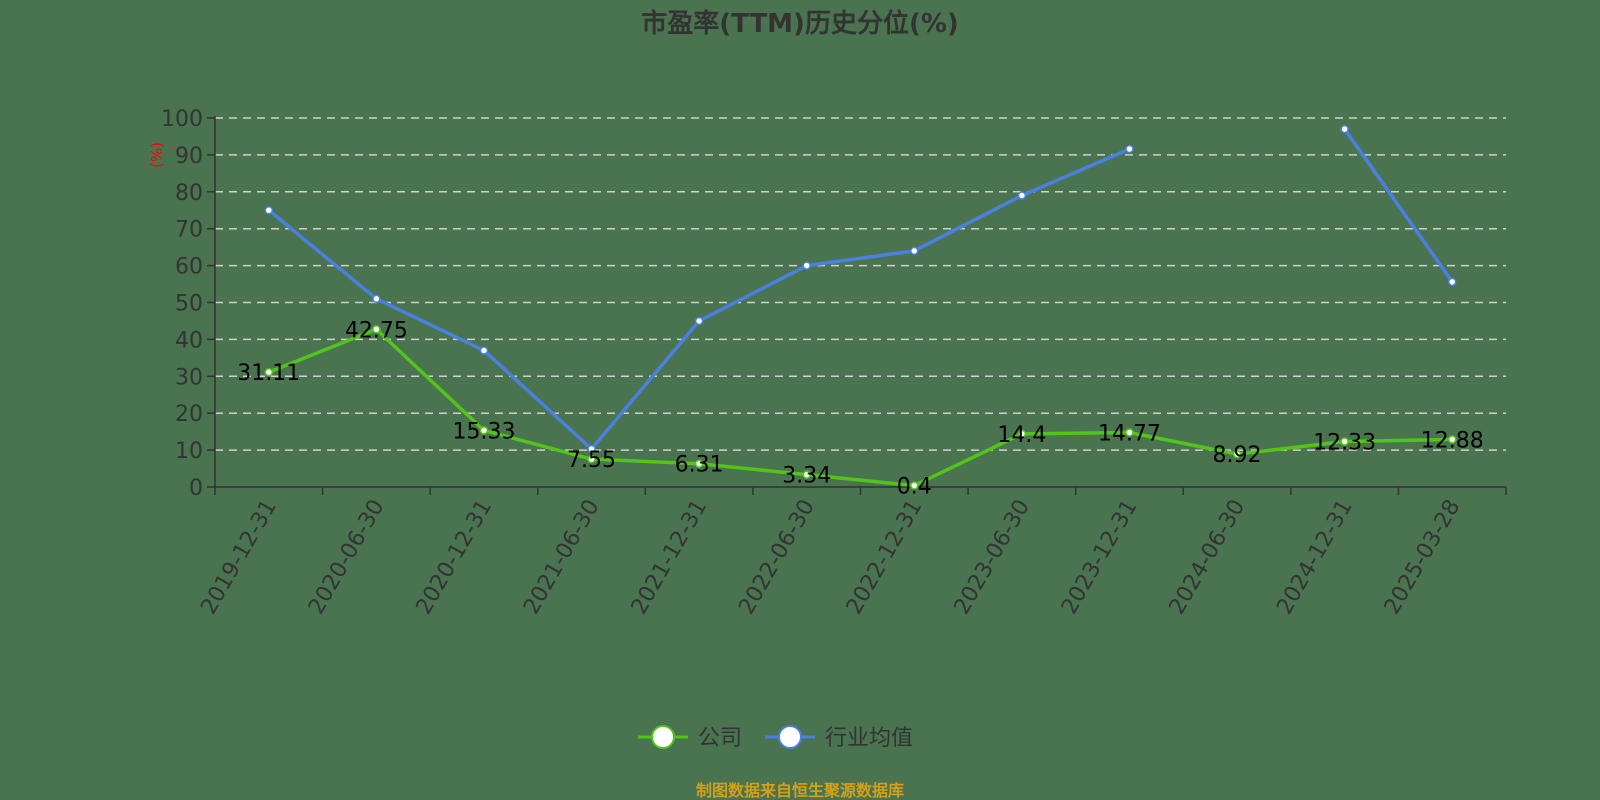  What do you see at coordinates (869, 738) in the screenshot?
I see `legend-label: 行业均值` at bounding box center [869, 738].